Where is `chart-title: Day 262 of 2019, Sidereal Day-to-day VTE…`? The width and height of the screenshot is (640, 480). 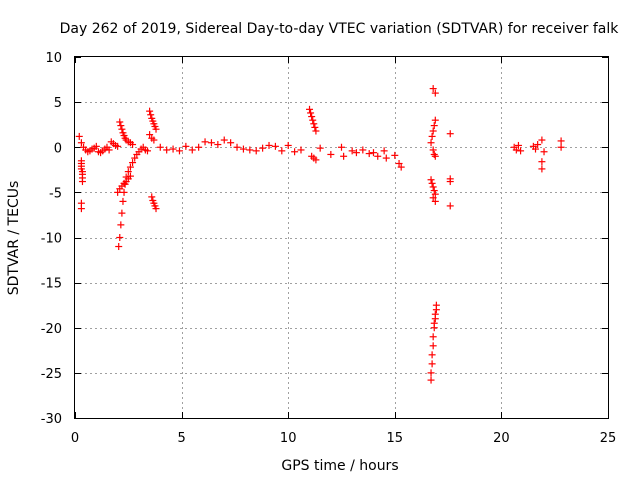
chart-title: Day 262 of 2019, Sidereal Day-to-day VTE… is located at coordinates (340, 29).